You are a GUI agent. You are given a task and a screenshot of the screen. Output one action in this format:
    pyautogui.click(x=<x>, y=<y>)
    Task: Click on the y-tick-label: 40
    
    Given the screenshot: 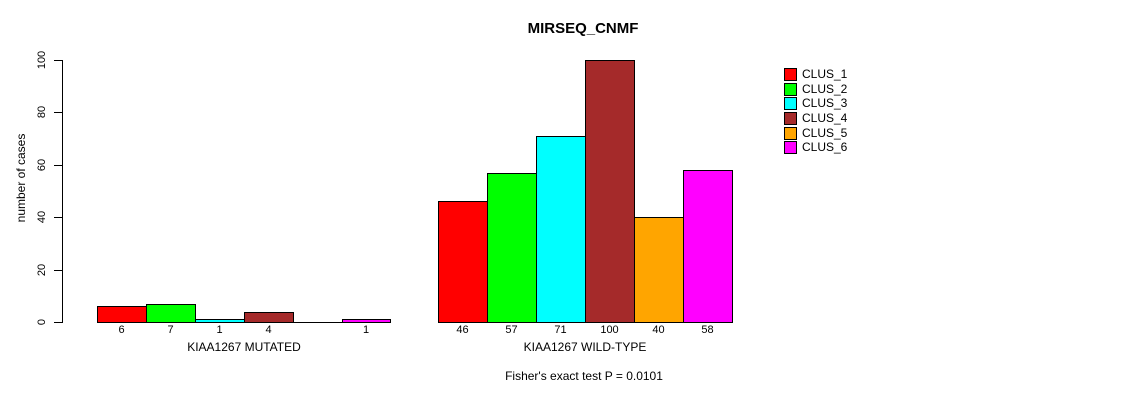 What is the action you would take?
    pyautogui.click(x=42, y=217)
    